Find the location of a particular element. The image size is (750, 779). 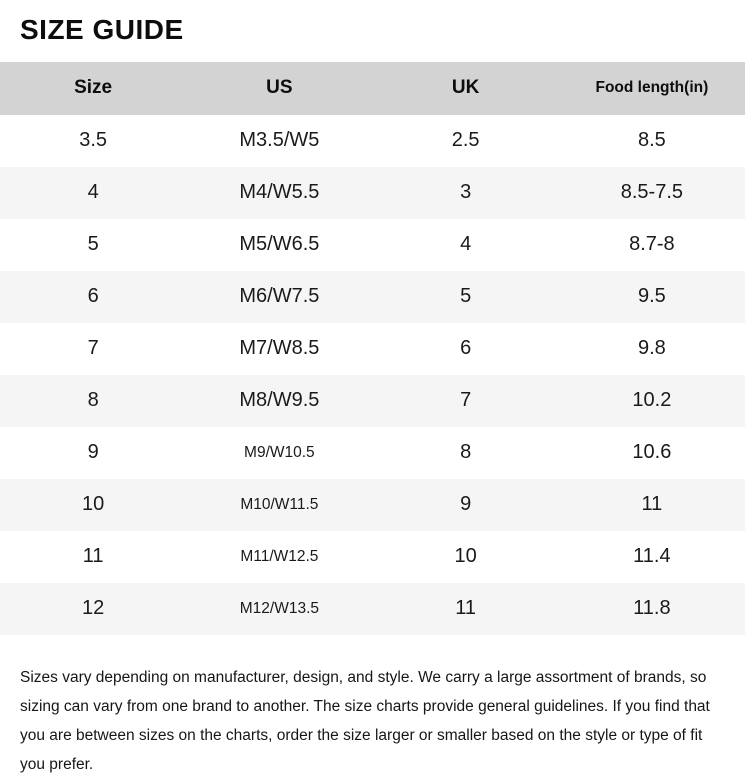

table-cell: 9.8 is located at coordinates (651, 348).